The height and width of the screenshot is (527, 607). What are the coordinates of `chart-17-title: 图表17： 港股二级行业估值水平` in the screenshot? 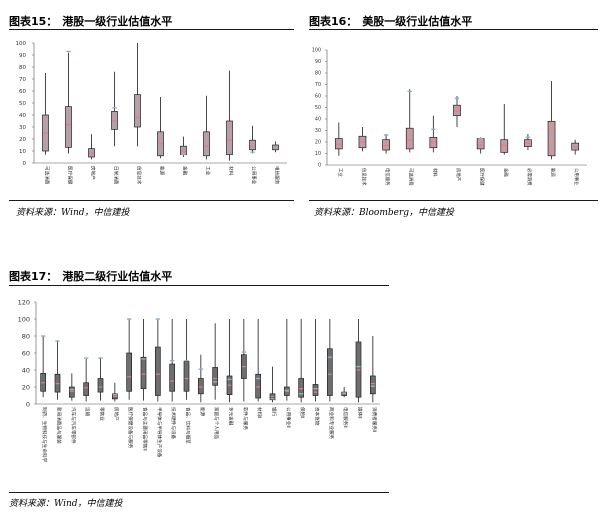 It's located at (90, 276).